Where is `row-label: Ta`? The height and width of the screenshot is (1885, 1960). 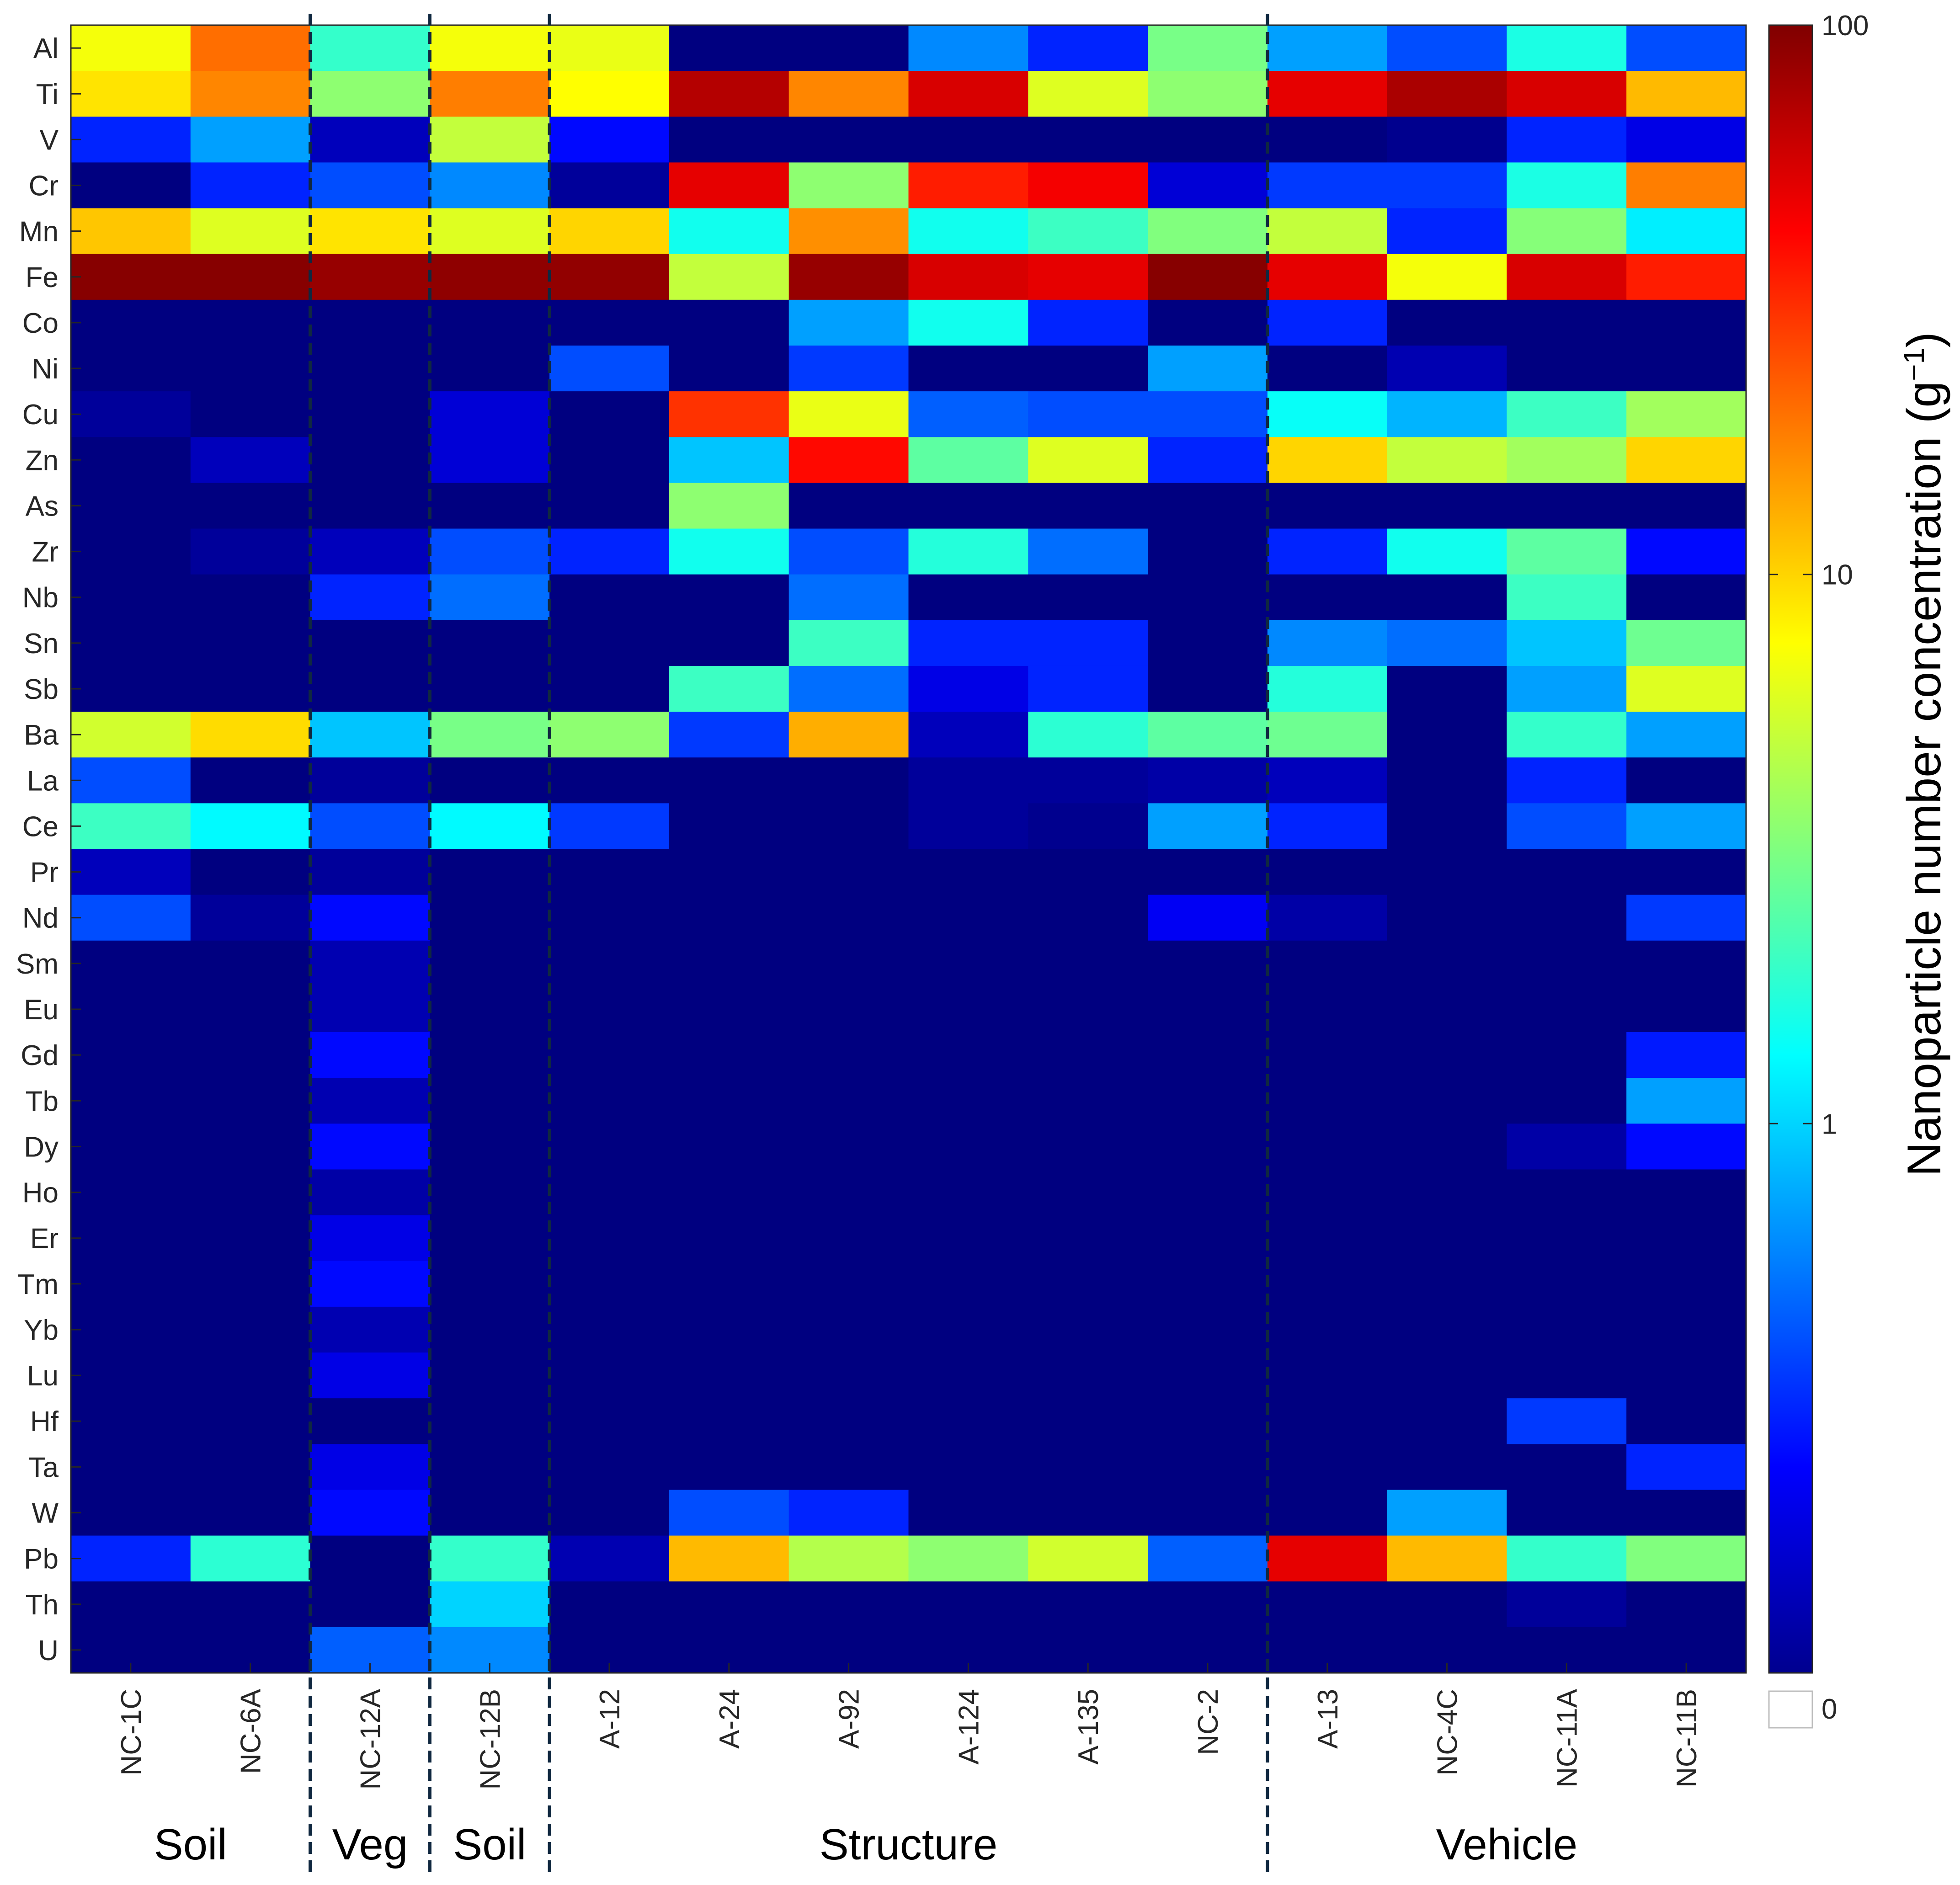 row-label: Ta is located at coordinates (44, 1468).